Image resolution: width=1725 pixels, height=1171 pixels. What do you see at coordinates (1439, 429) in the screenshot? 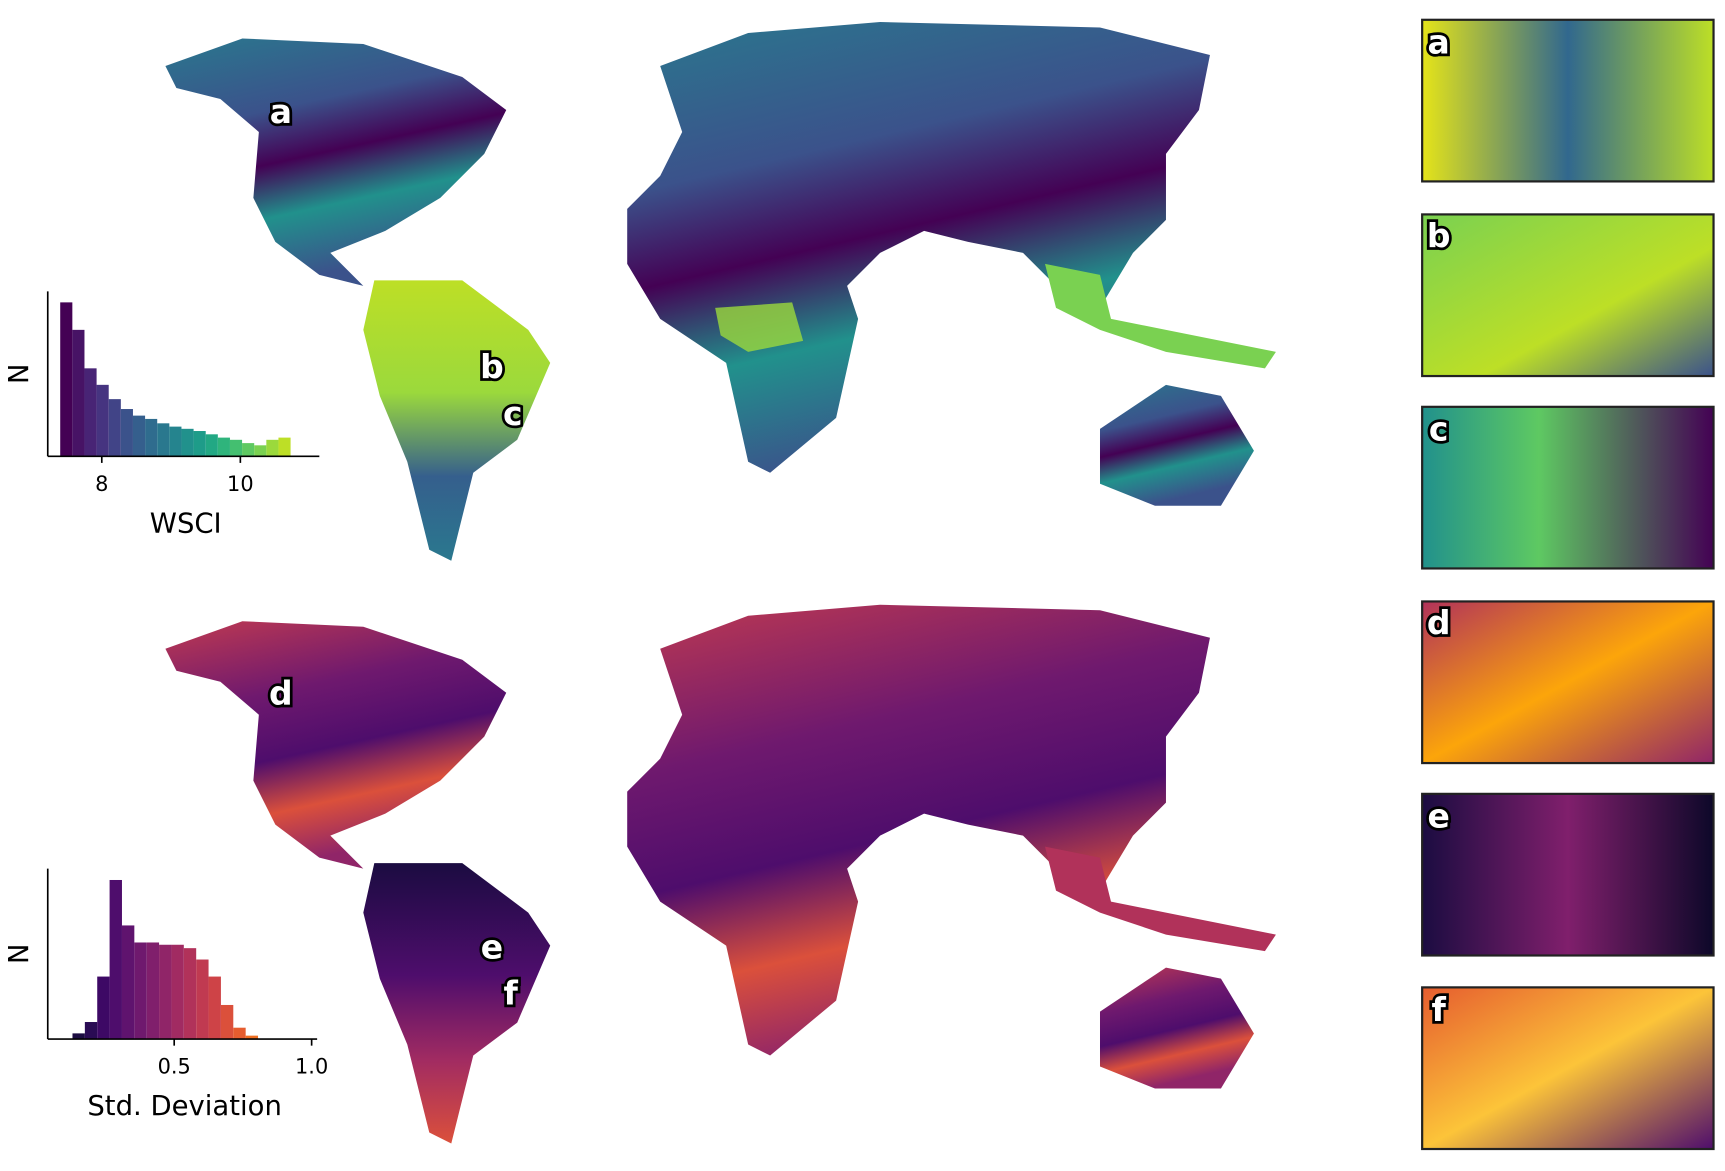
I see `inset-label: c` at bounding box center [1439, 429].